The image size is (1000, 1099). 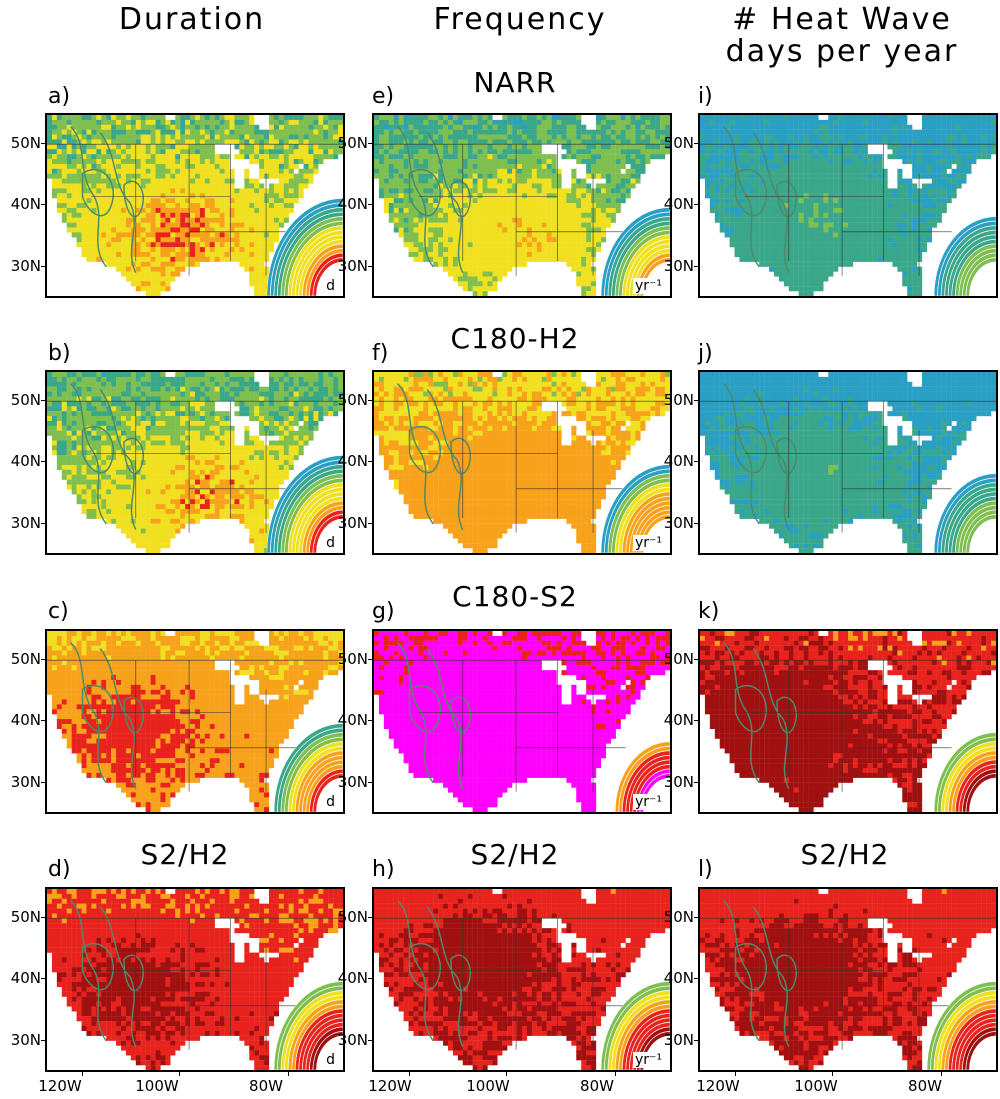 I want to click on lon-label-100w: 100W, so click(x=816, y=1086).